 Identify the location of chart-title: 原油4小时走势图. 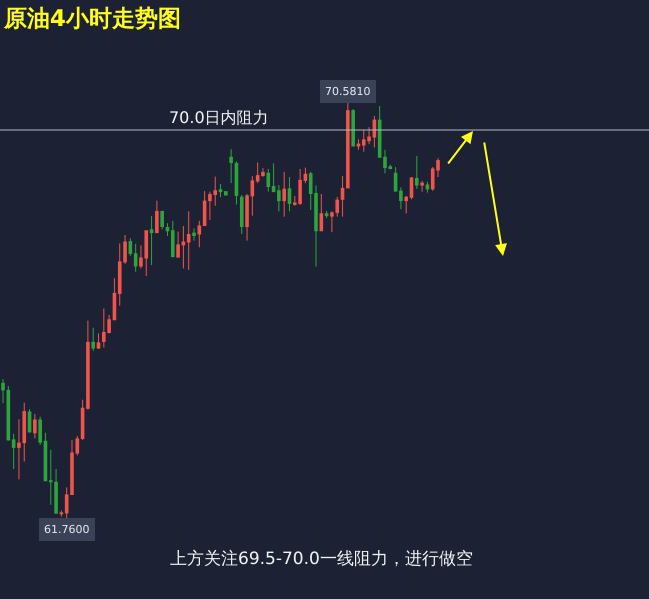
(91, 19).